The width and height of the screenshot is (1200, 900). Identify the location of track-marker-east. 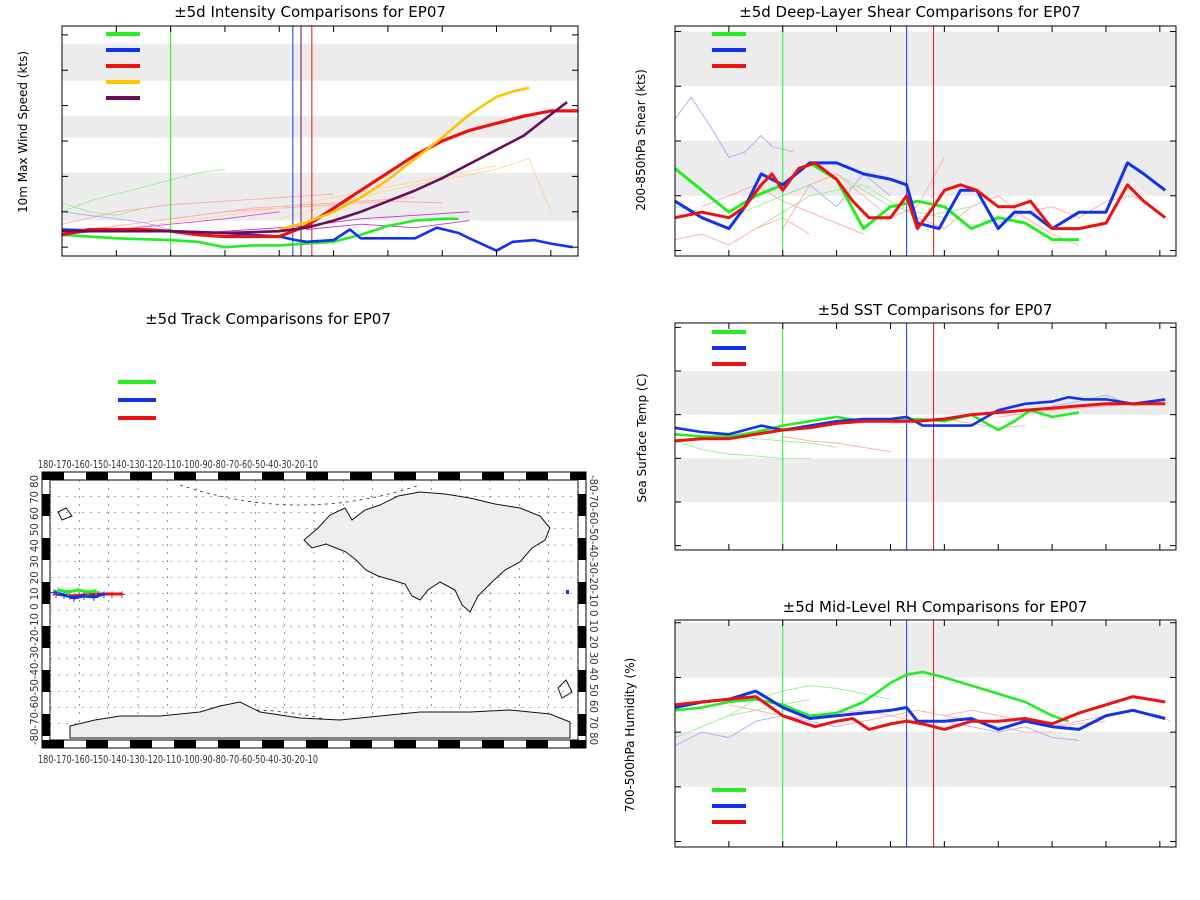
(567, 592).